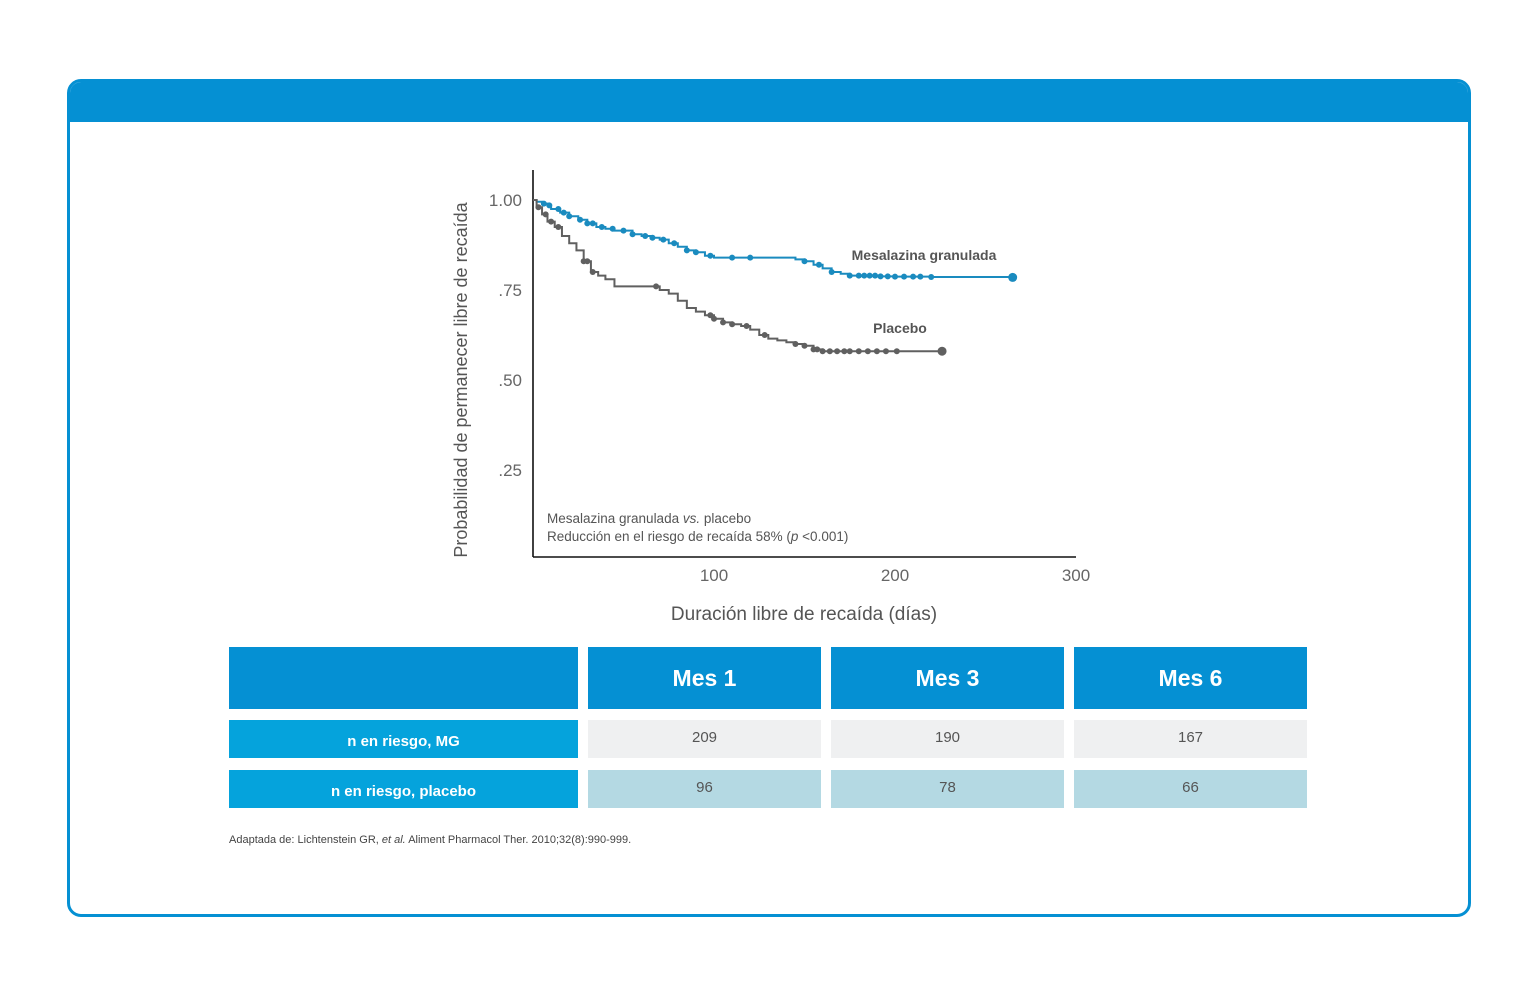 The image size is (1536, 992). I want to click on row-label-mg: n en riesgo, MG, so click(403, 739).